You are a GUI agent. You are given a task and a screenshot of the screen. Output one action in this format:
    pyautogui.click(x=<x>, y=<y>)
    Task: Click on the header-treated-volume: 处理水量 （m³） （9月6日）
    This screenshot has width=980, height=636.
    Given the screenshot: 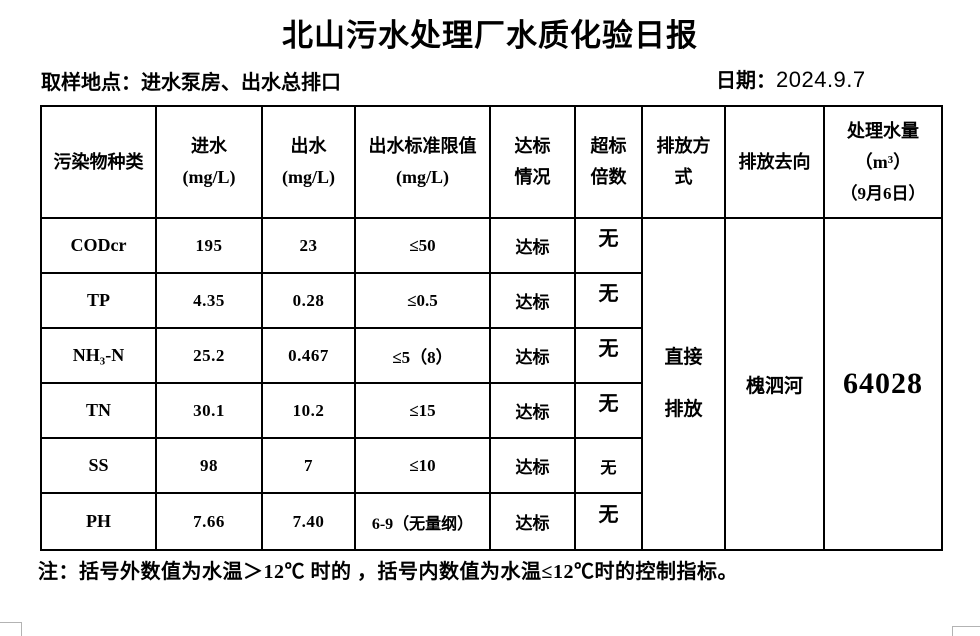 What is the action you would take?
    pyautogui.click(x=883, y=162)
    